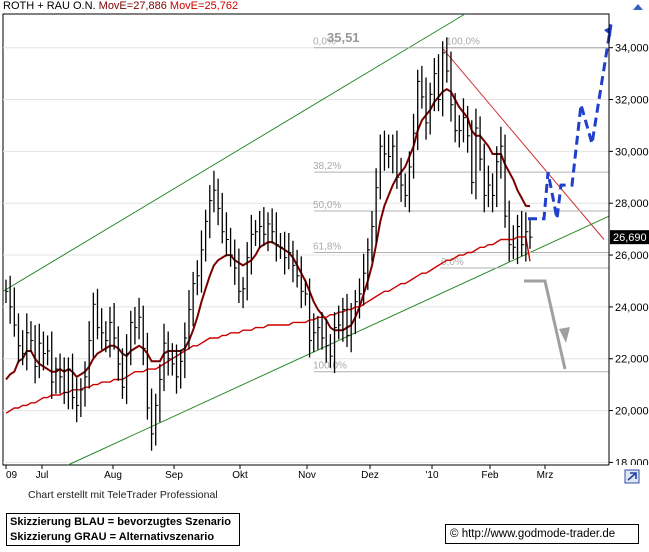 This screenshot has width=649, height=552. I want to click on fib-label: 50,0%, so click(327, 205).